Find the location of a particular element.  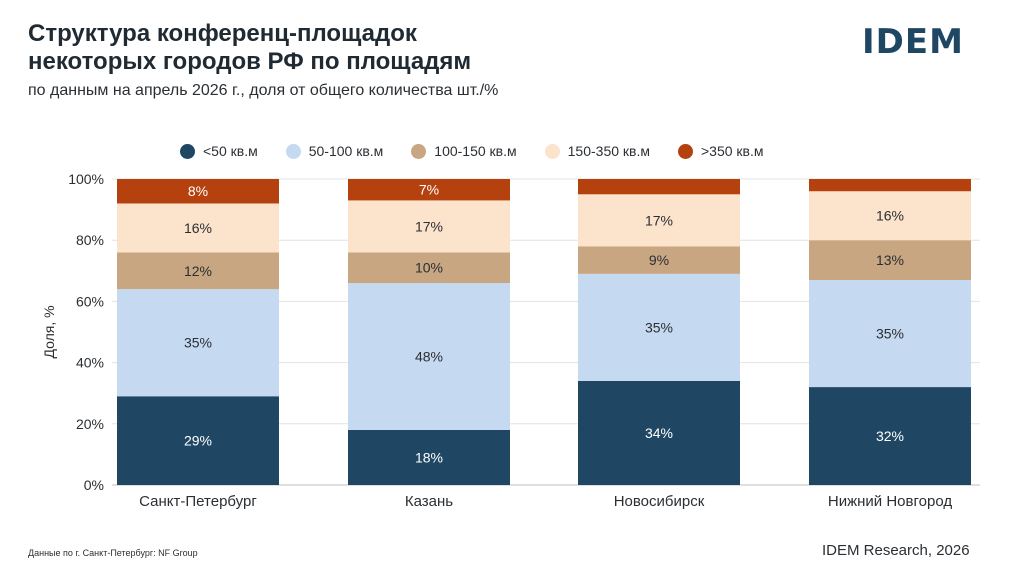

data-label: 7% is located at coordinates (429, 190).